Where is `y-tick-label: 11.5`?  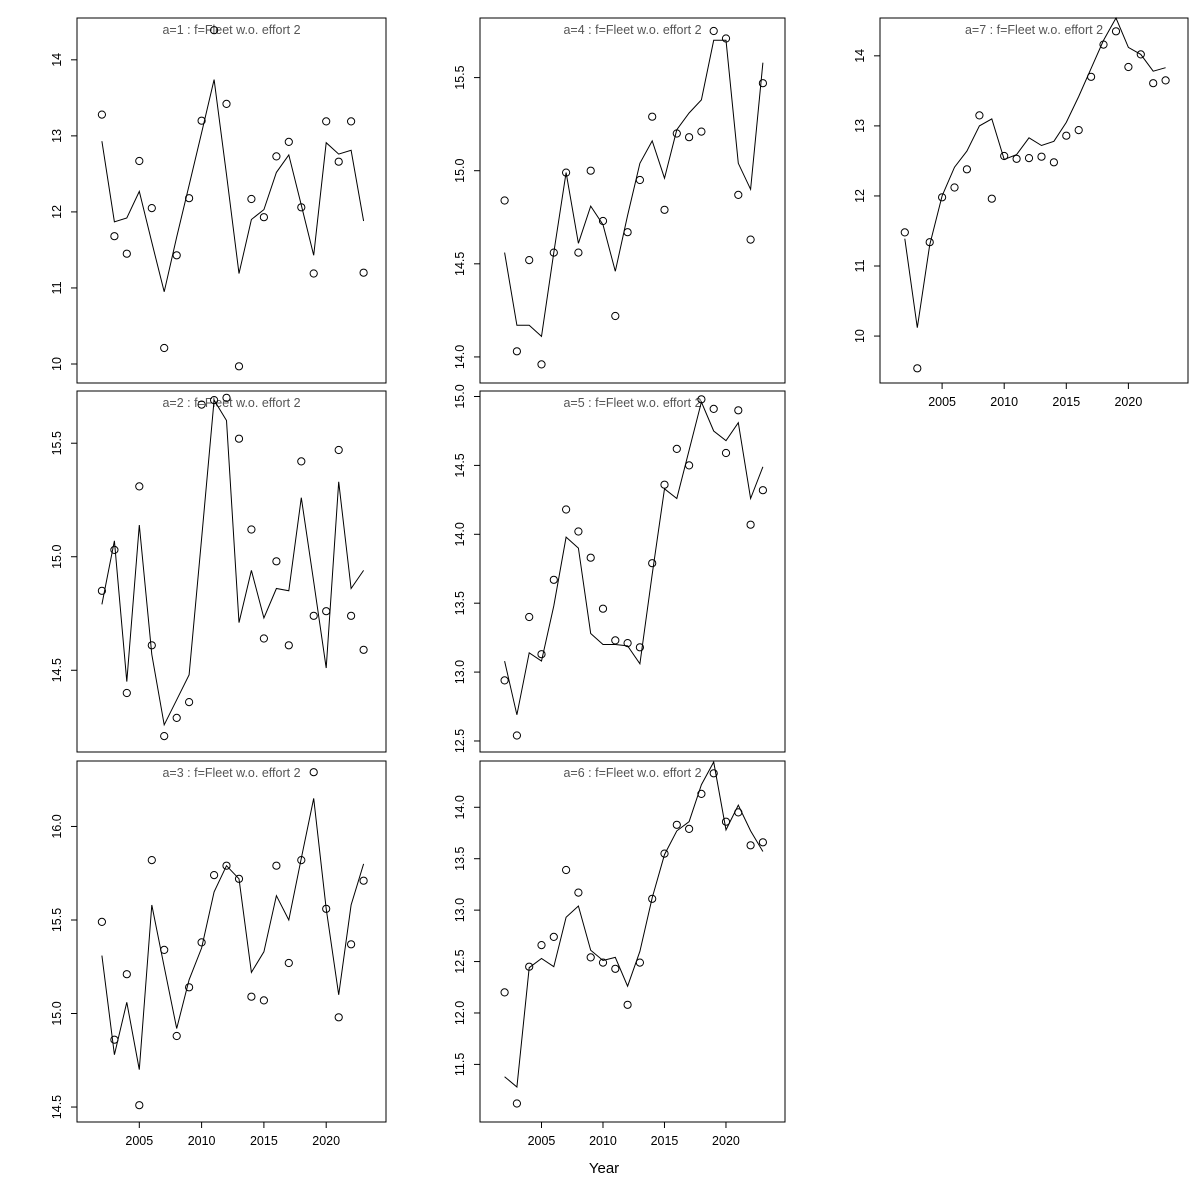 y-tick-label: 11.5 is located at coordinates (460, 1064).